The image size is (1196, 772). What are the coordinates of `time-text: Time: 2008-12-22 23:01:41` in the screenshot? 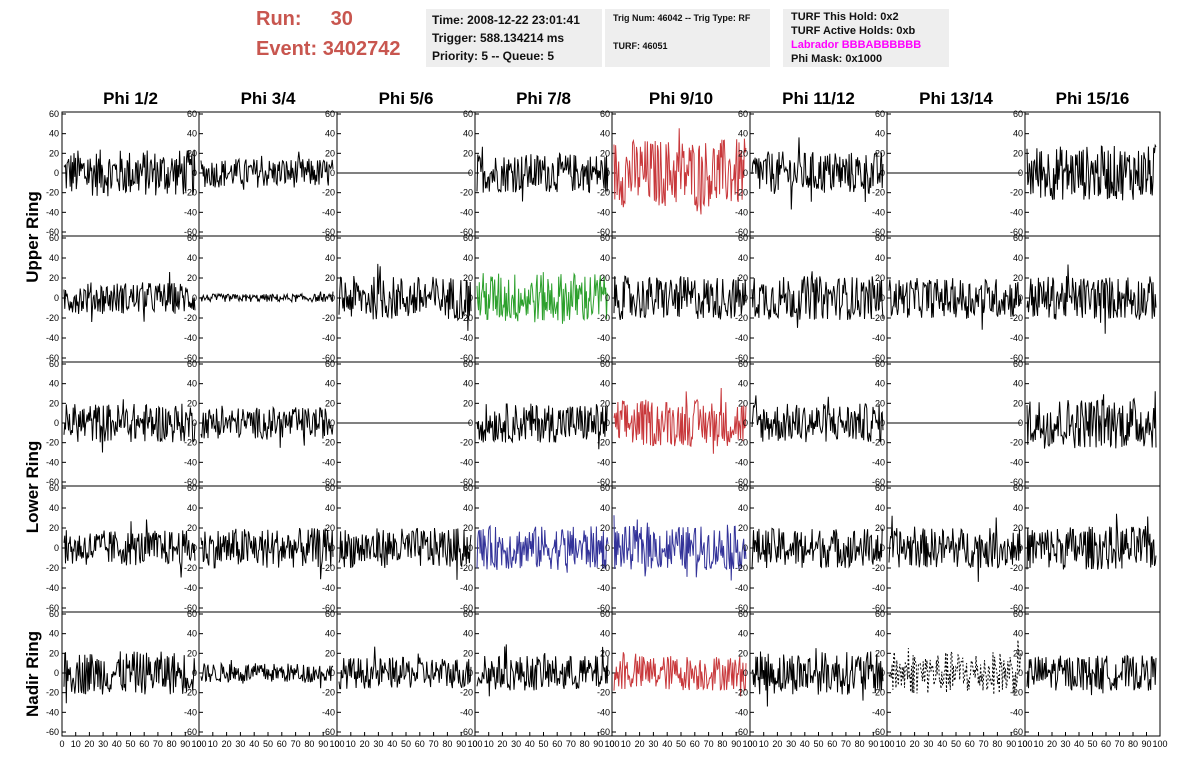 It's located at (506, 20).